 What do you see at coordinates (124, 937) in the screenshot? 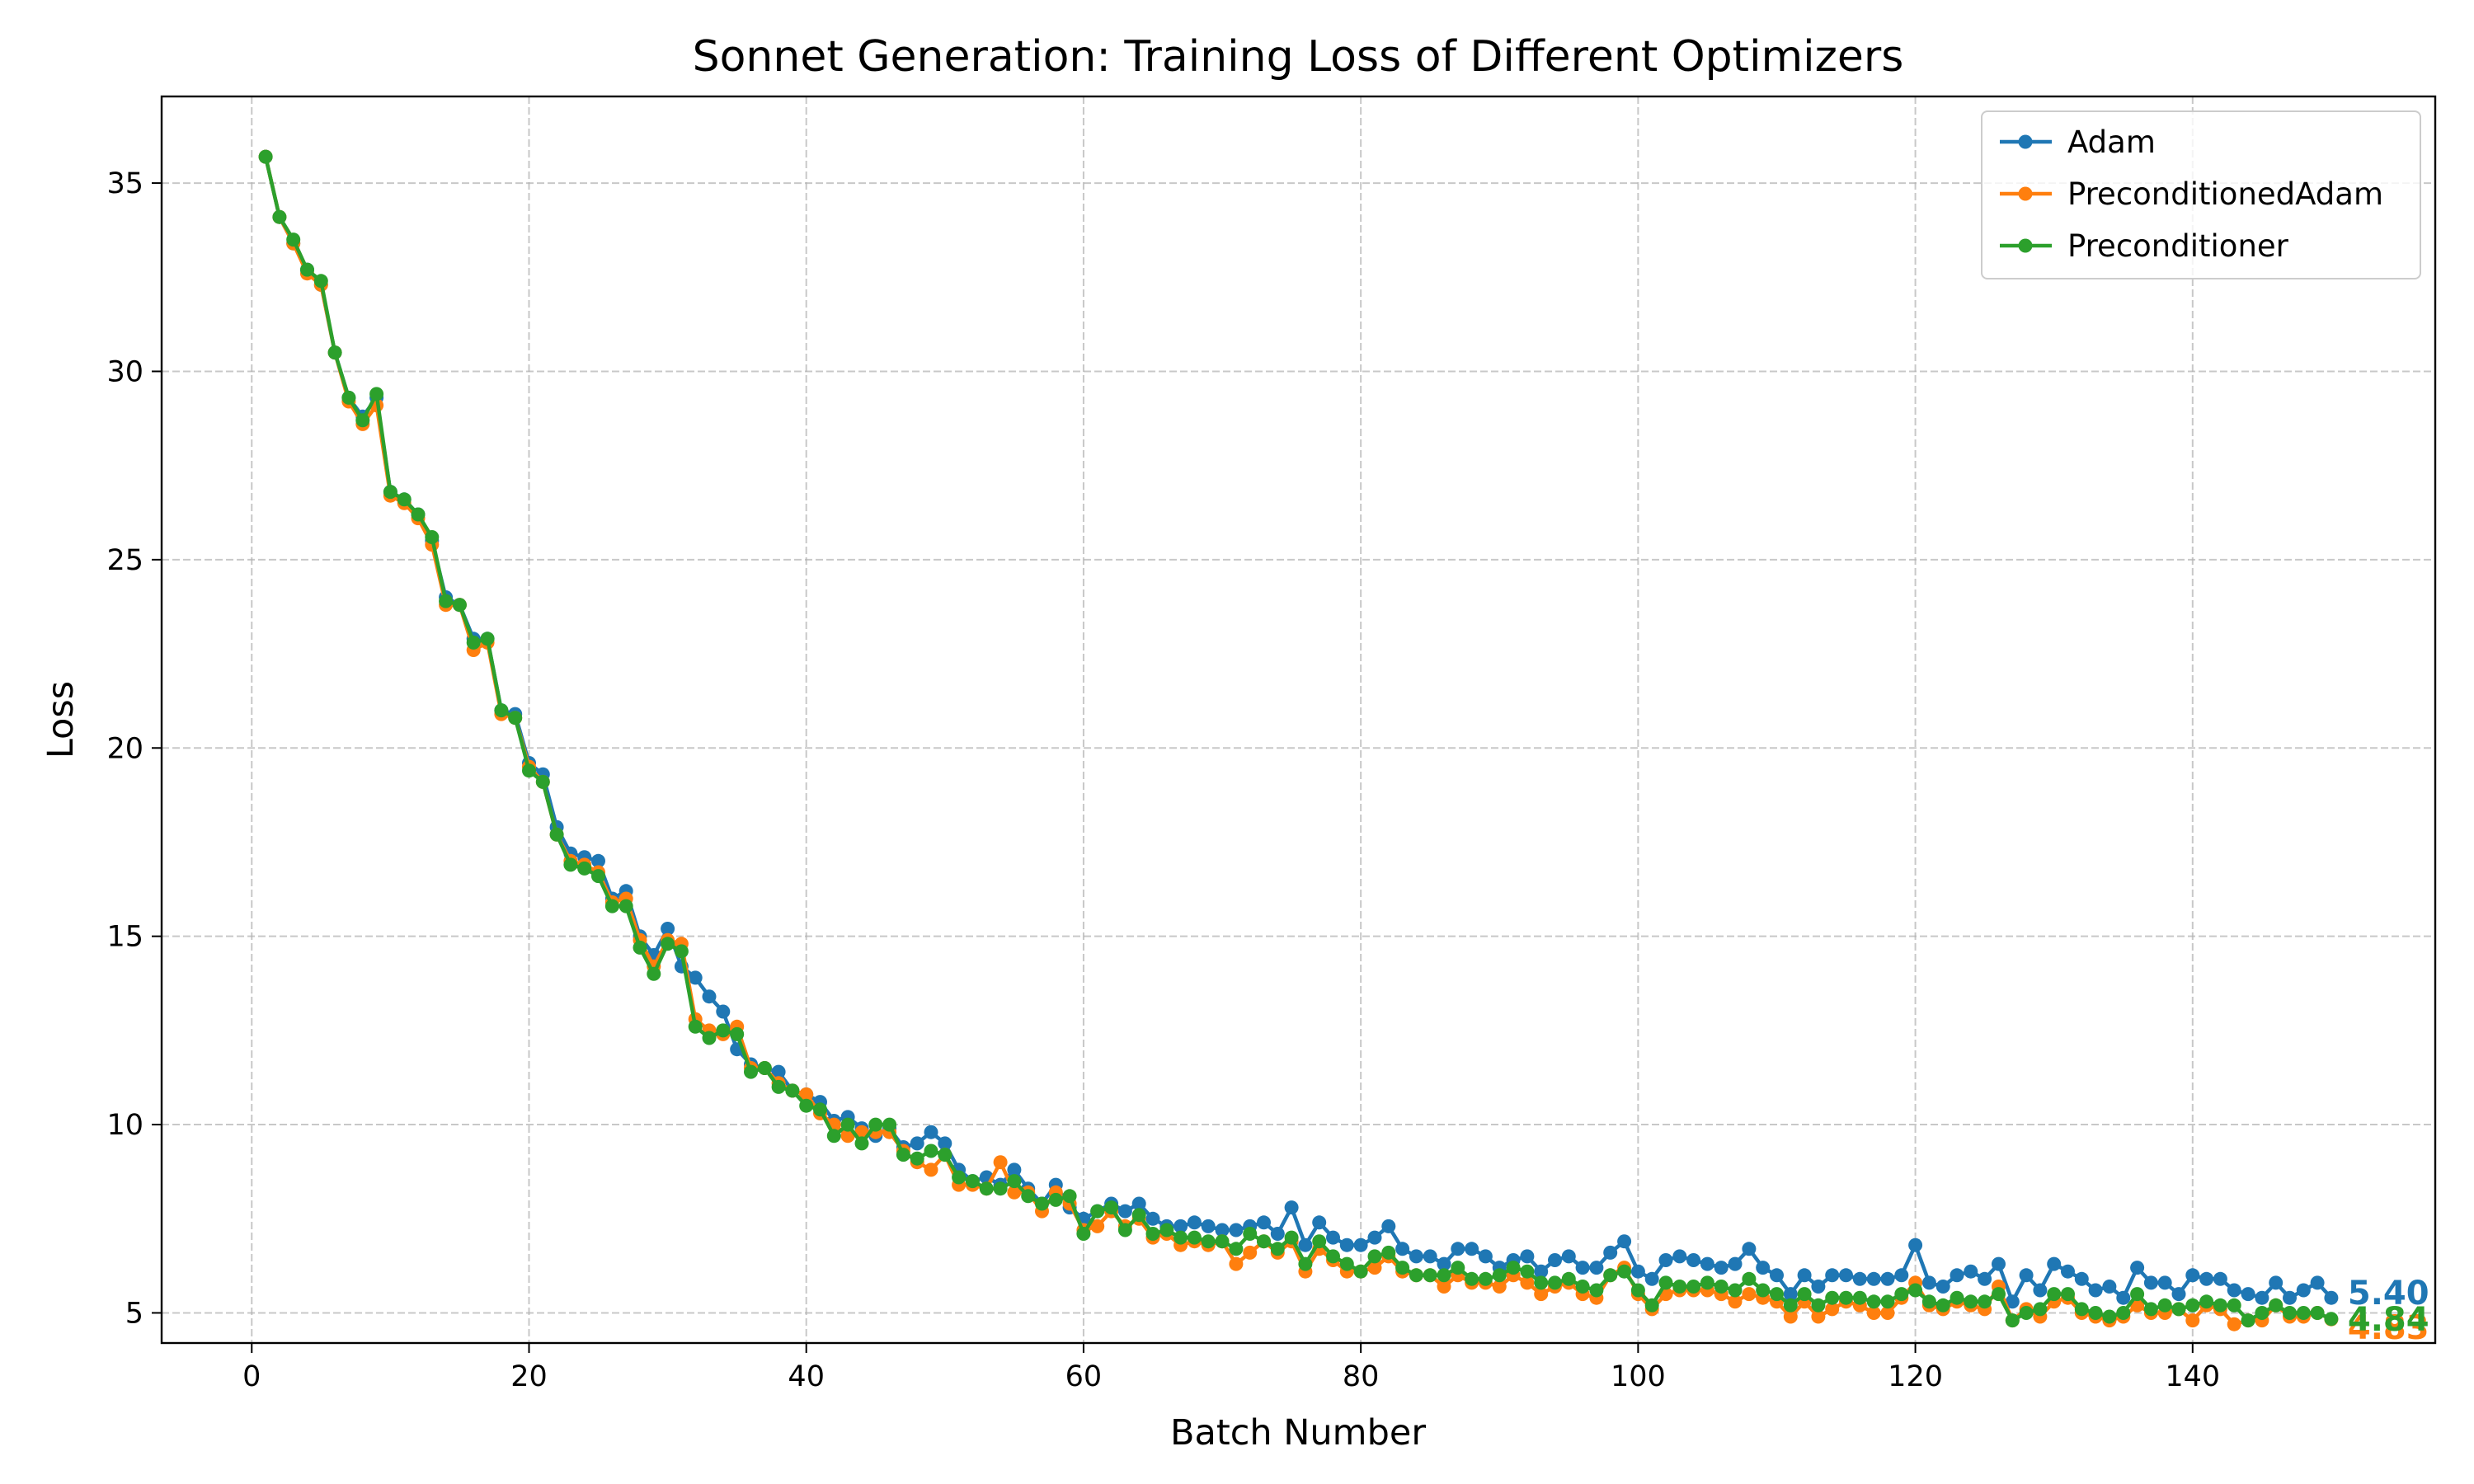
I see `y-tick-label: 15` at bounding box center [124, 937].